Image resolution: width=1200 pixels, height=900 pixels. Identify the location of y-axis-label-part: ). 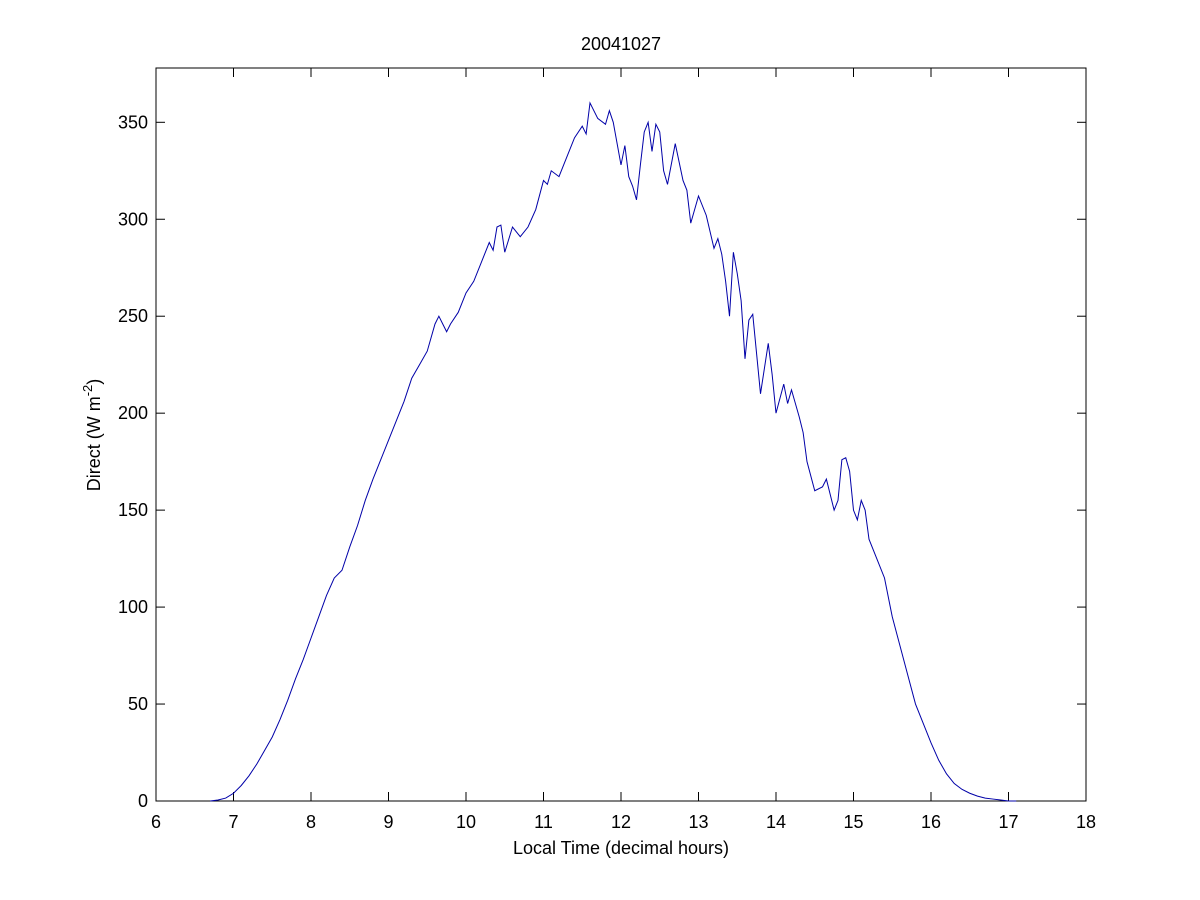
(94, 382).